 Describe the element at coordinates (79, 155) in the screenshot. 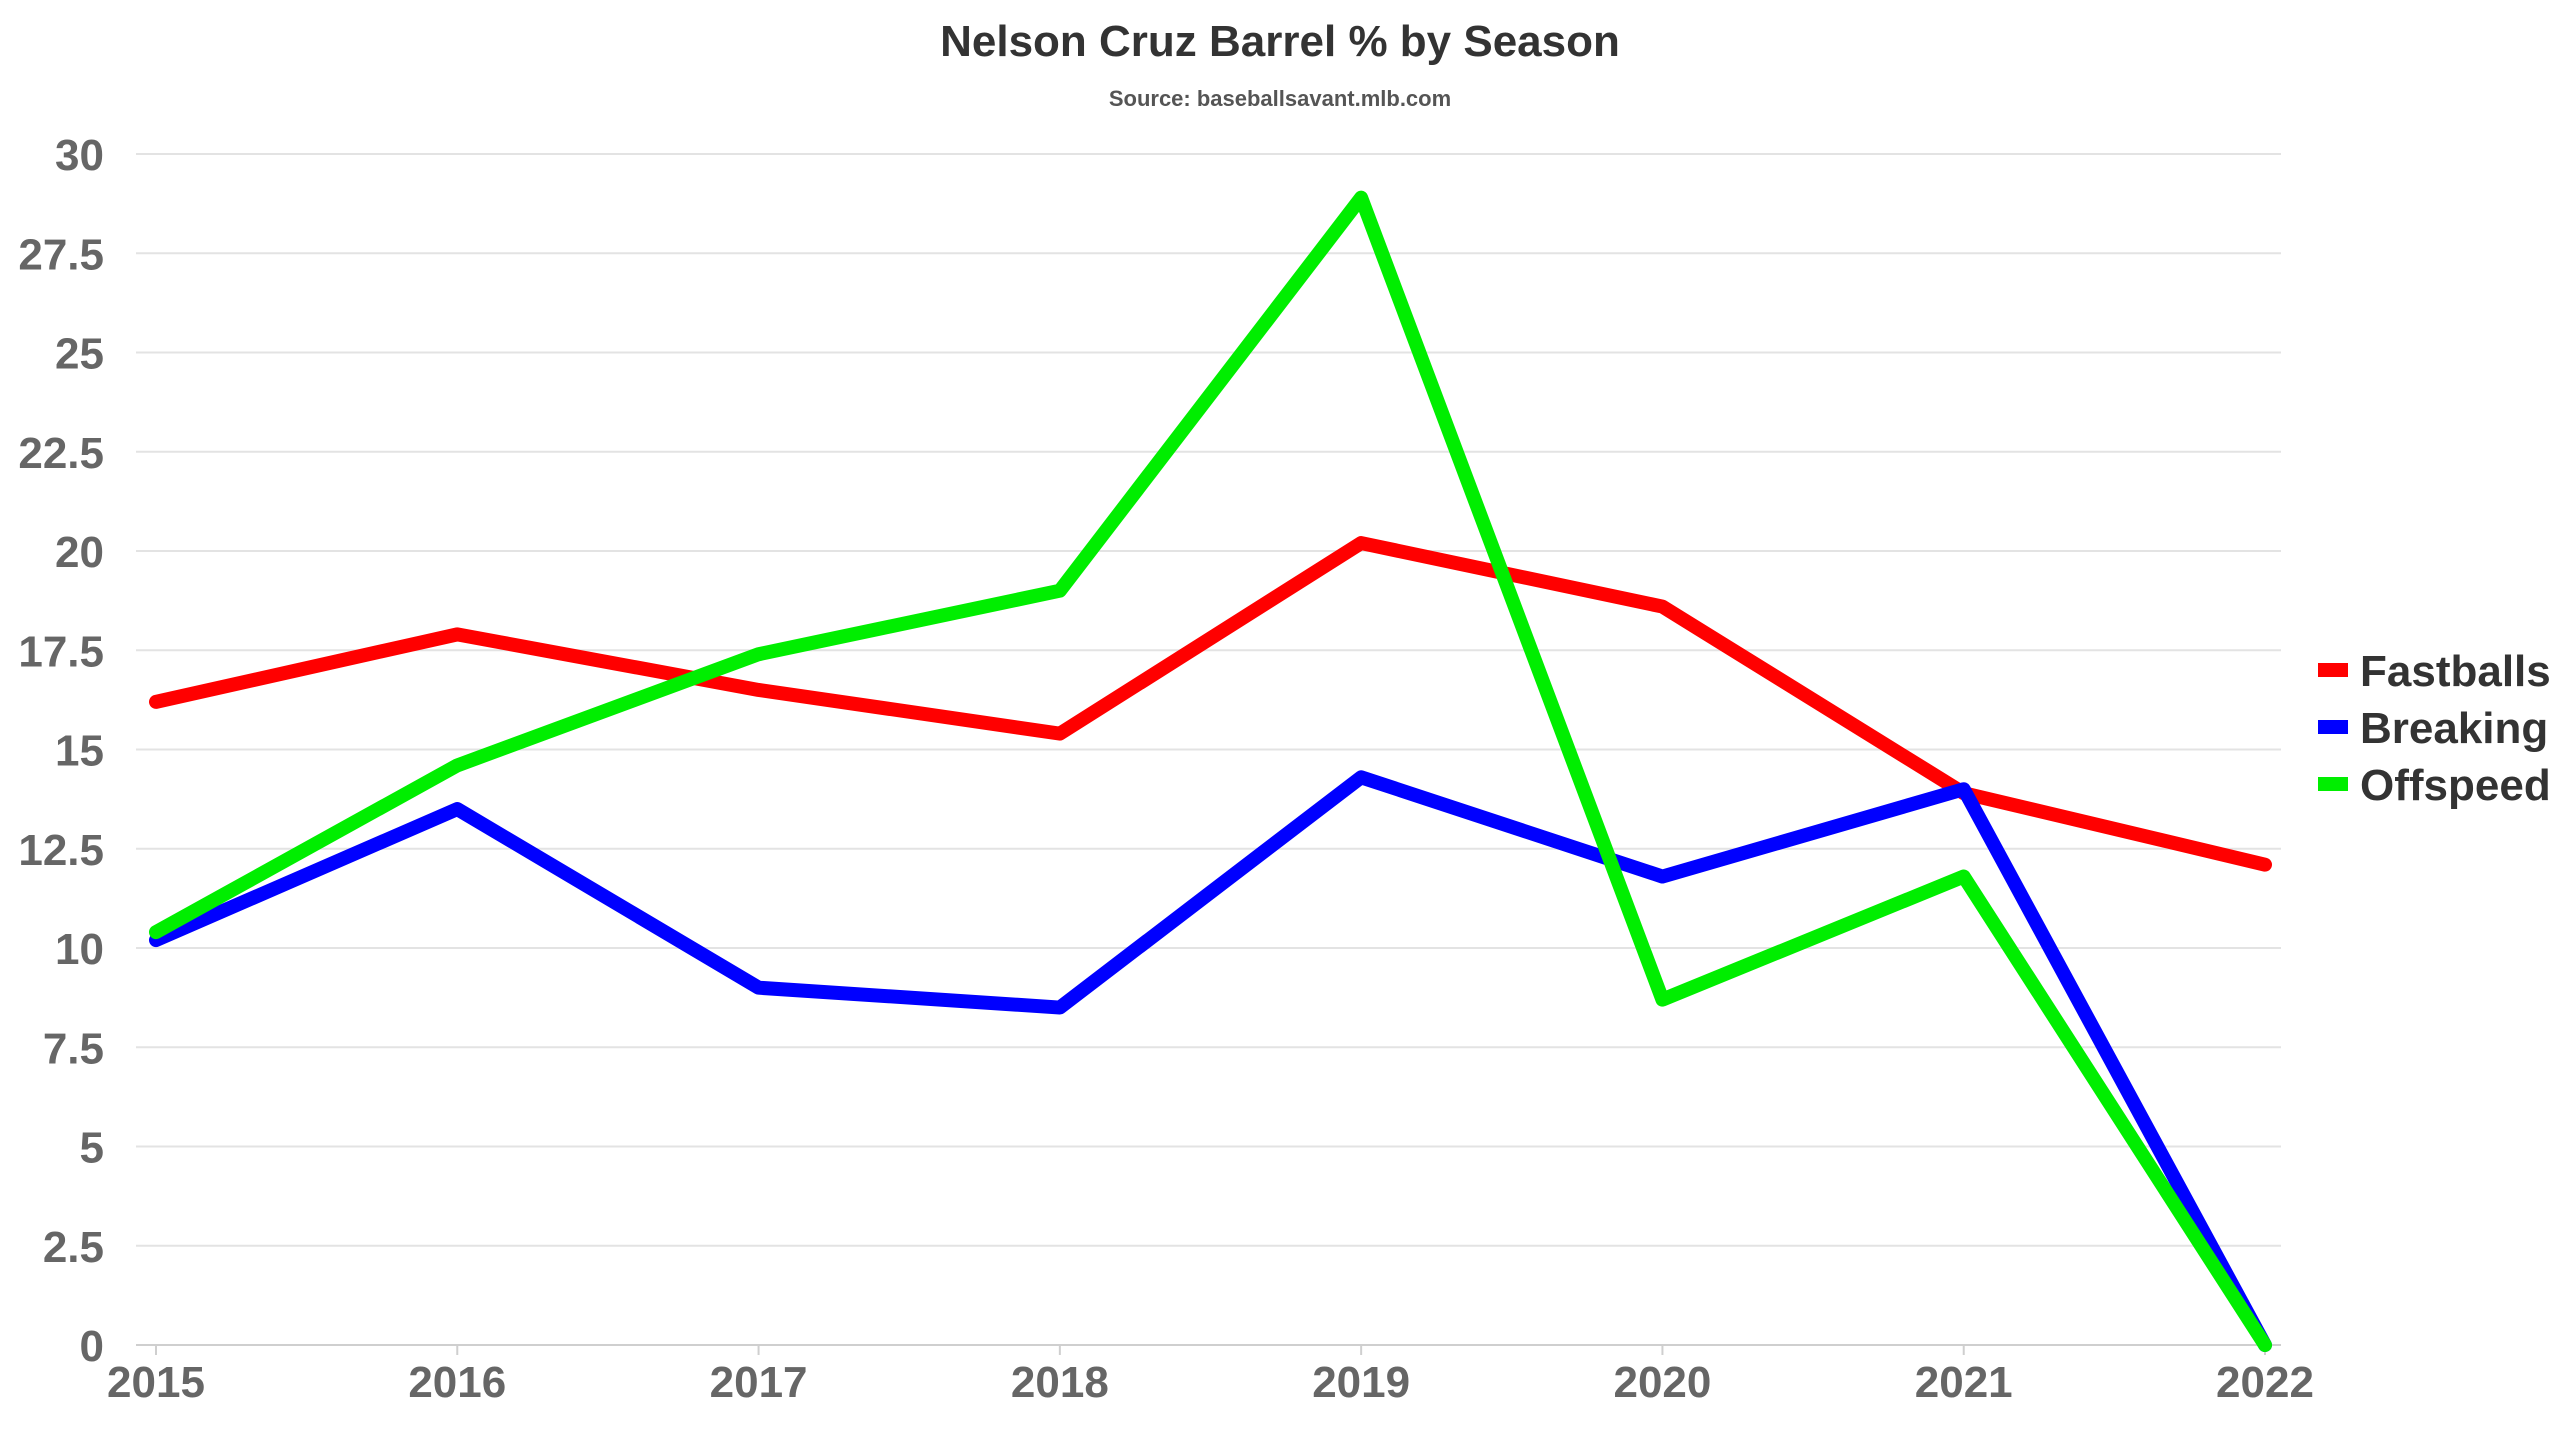

I see `y-tick-label: 30` at that location.